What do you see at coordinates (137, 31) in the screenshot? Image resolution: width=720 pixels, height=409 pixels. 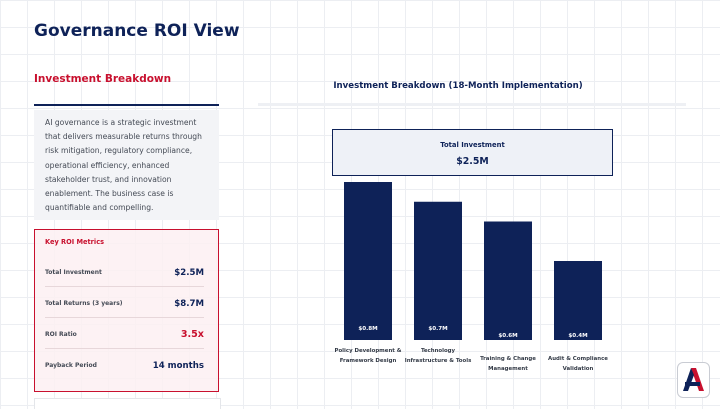 I see `page-title: Governance ROI View` at bounding box center [137, 31].